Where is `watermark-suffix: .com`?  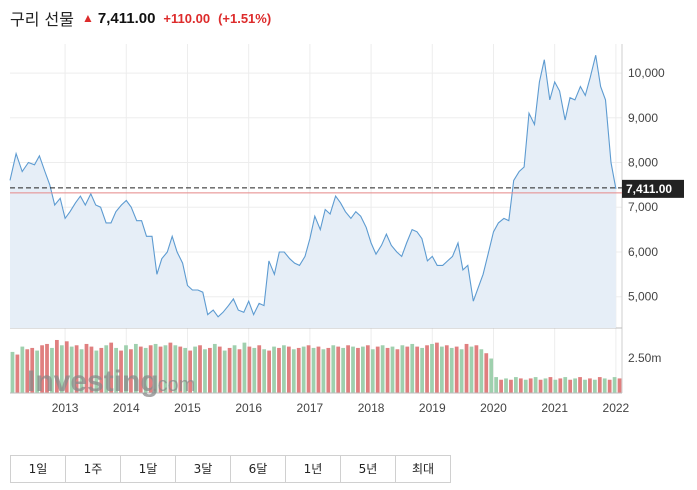 watermark-suffix: .com is located at coordinates (173, 385).